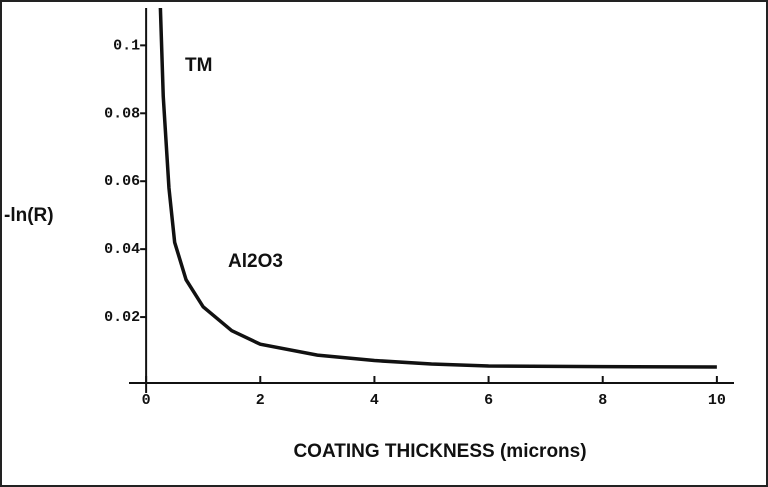 The image size is (768, 487). What do you see at coordinates (122, 181) in the screenshot?
I see `y-tick-label: 0.06` at bounding box center [122, 181].